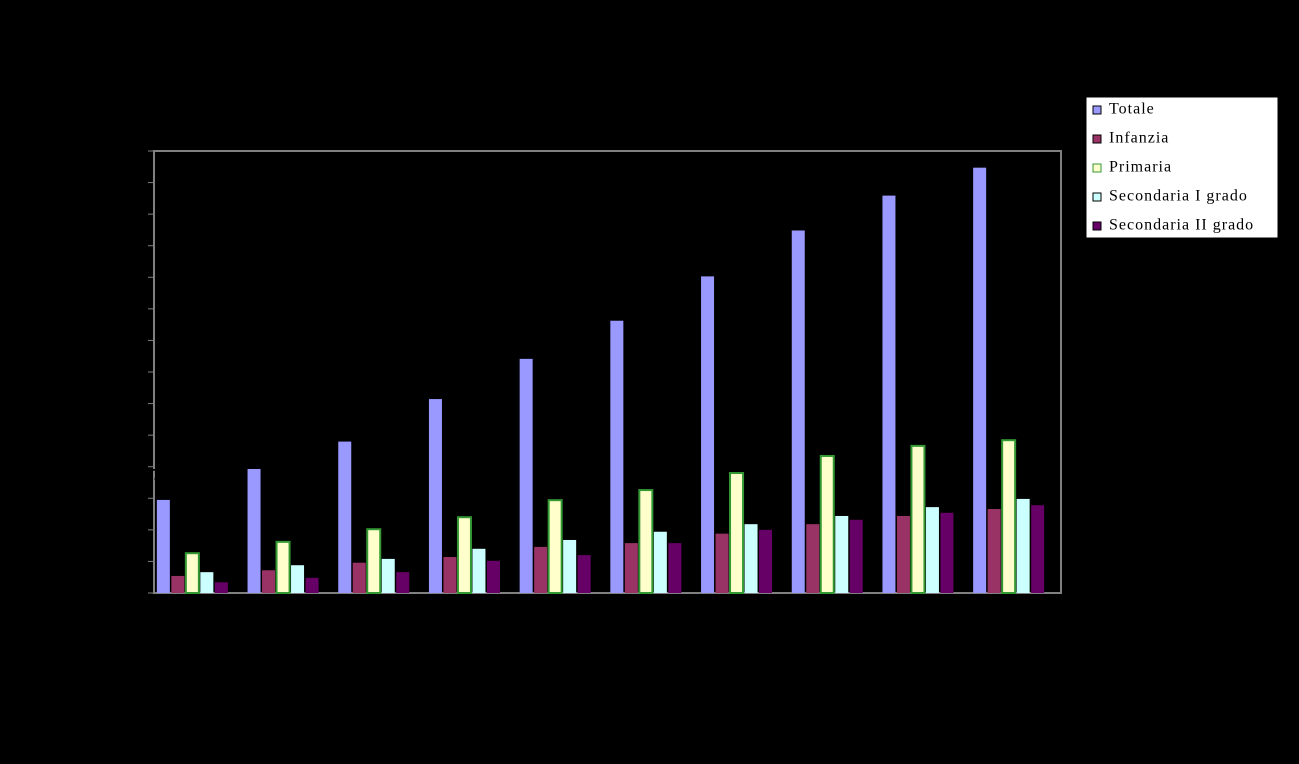 The width and height of the screenshot is (1299, 764). Describe the element at coordinates (526, 334) in the screenshot. I see `value-label: 370.803` at that location.